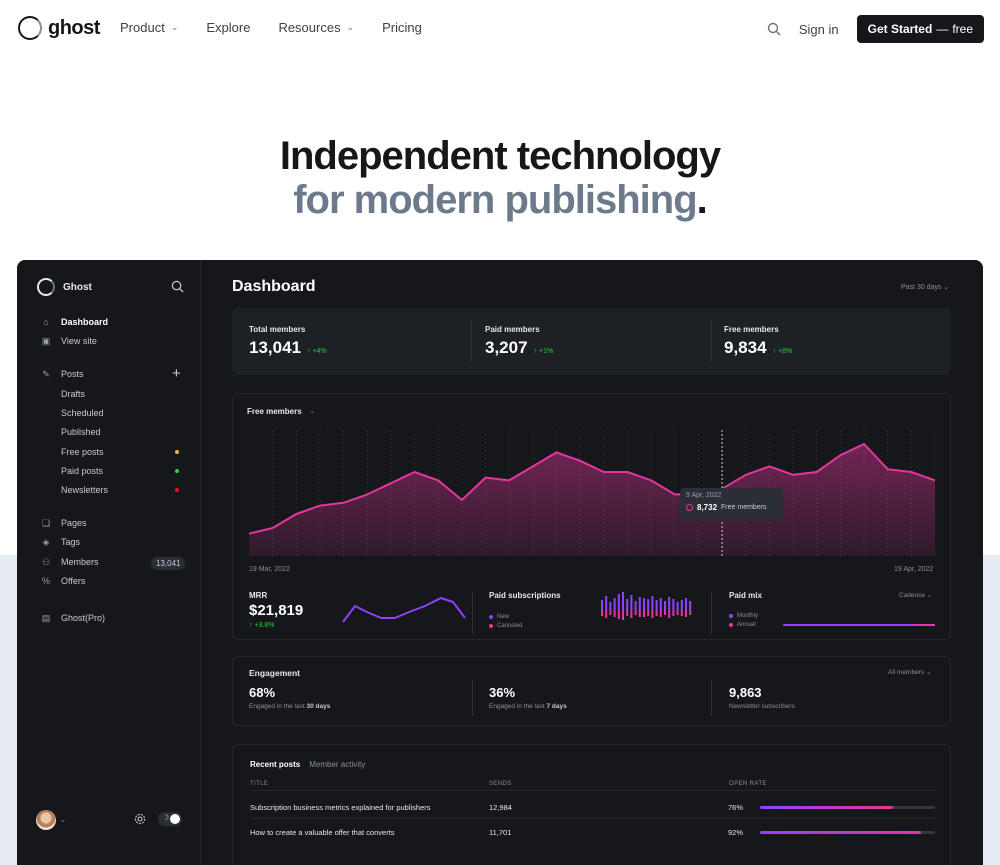  Describe the element at coordinates (556, 706) in the screenshot. I see `caption-bold: 7 days` at that location.